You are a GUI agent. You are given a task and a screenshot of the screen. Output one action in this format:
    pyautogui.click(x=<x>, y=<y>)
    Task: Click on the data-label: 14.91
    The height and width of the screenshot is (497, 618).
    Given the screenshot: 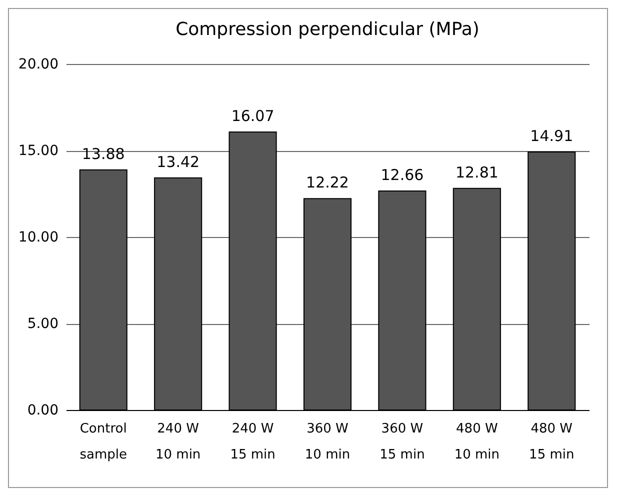 What is the action you would take?
    pyautogui.click(x=552, y=136)
    